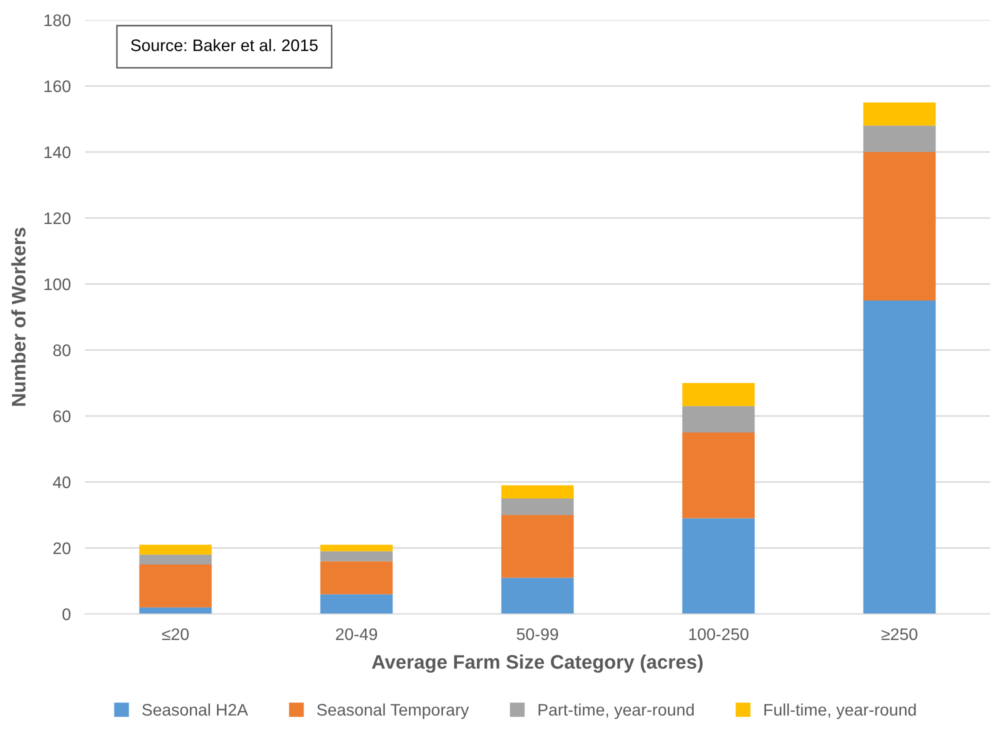 The height and width of the screenshot is (734, 992). What do you see at coordinates (537, 634) in the screenshot?
I see `x-tick-label: 50-99` at bounding box center [537, 634].